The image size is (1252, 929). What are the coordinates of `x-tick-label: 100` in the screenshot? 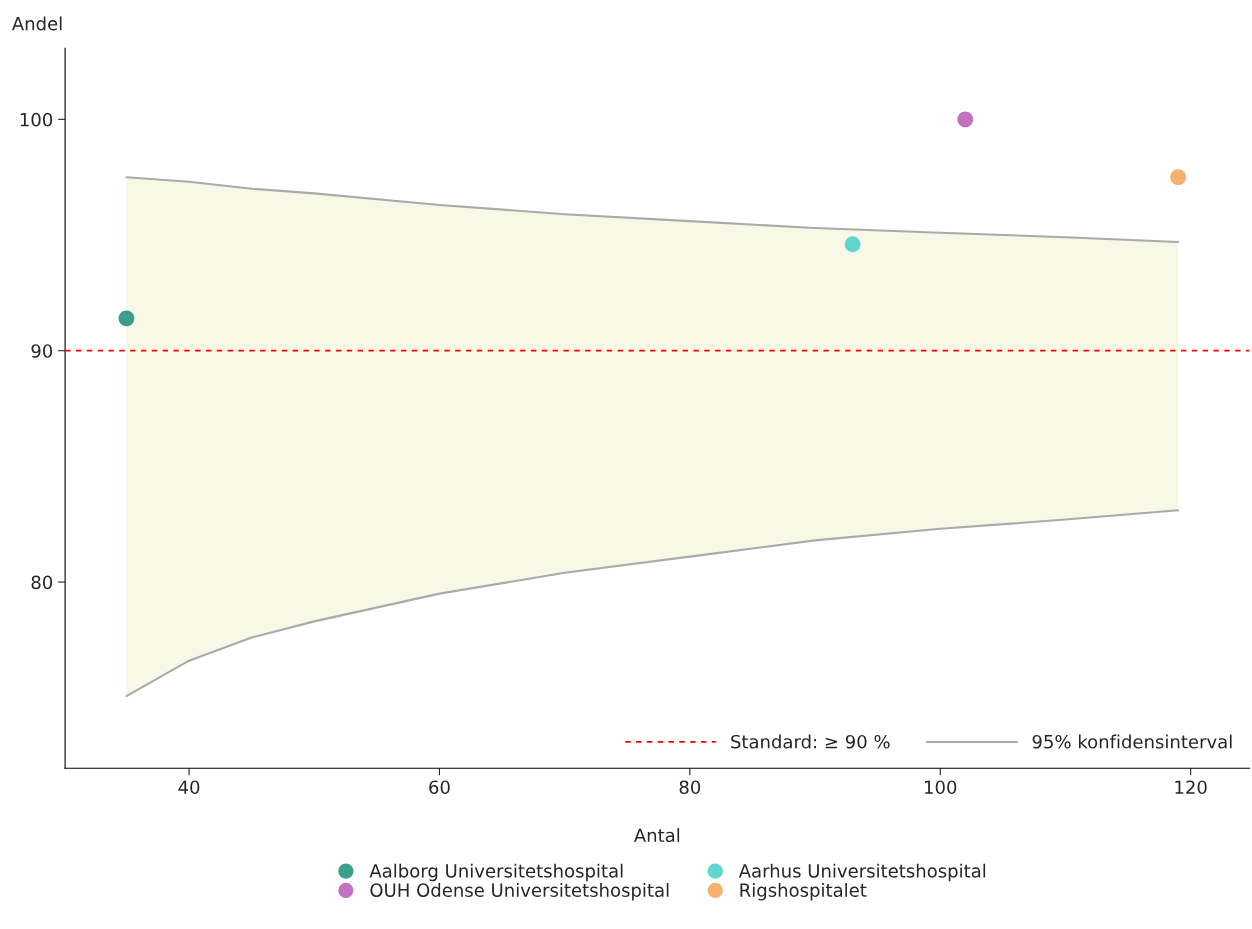 It's located at (941, 787).